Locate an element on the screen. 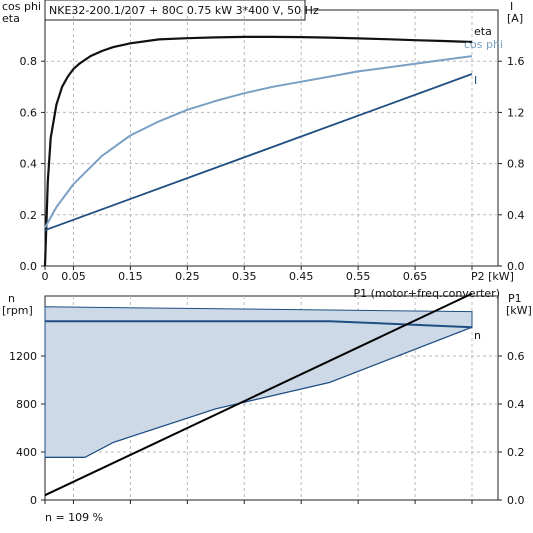 Image resolution: width=533 pixels, height=533 pixels. bottom-right-axis-title-2: [kW] is located at coordinates (519, 310).